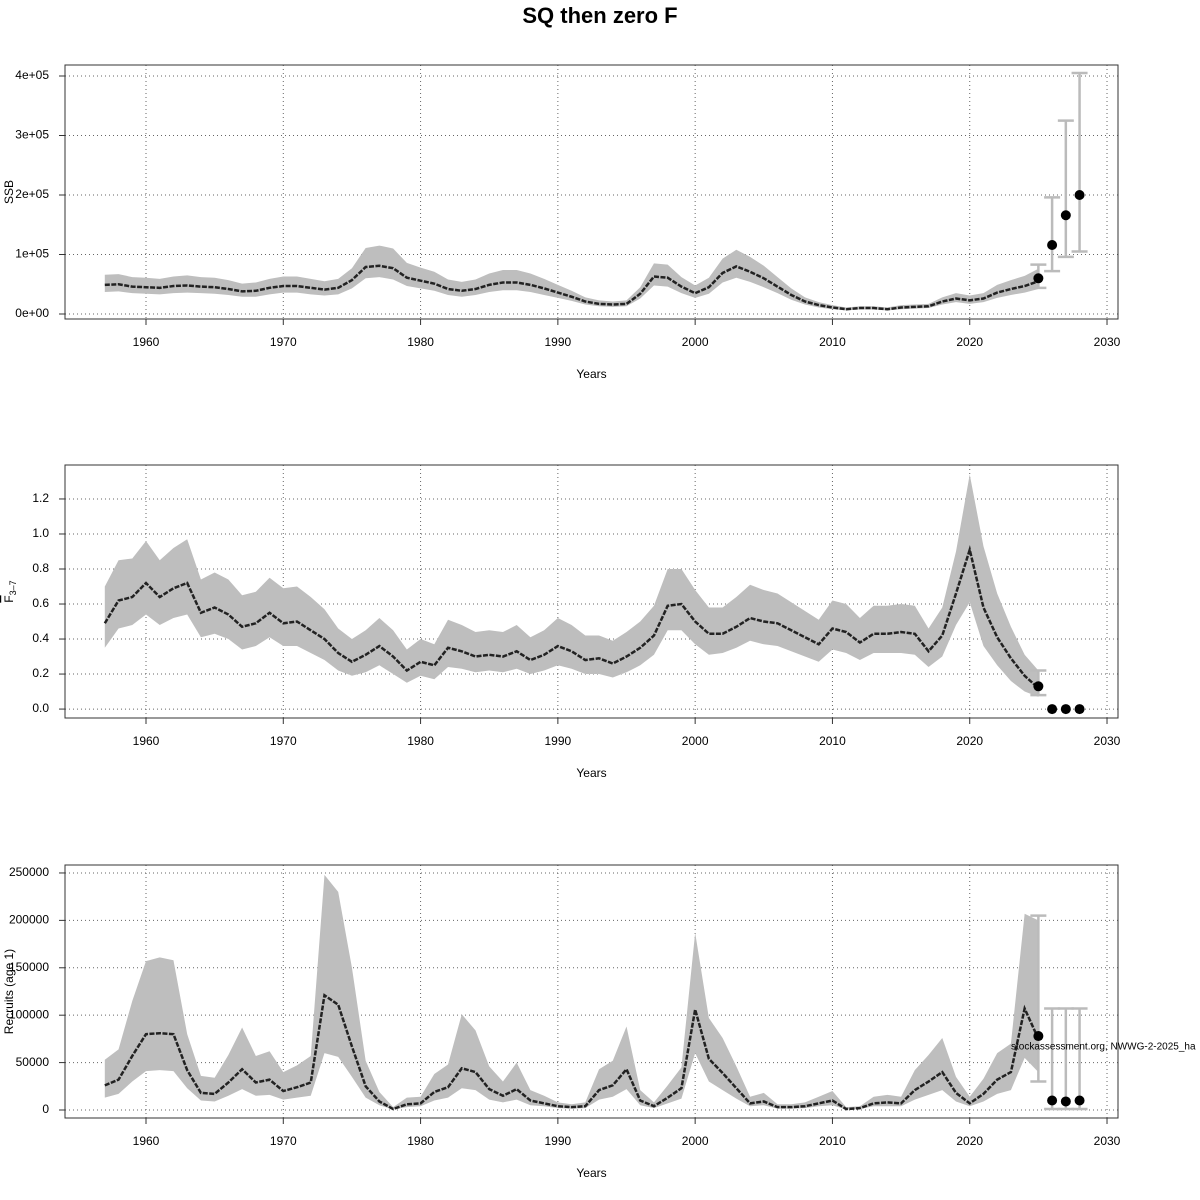  What do you see at coordinates (9, 991) in the screenshot?
I see `y-axis-label: Recruits (age 1)` at bounding box center [9, 991].